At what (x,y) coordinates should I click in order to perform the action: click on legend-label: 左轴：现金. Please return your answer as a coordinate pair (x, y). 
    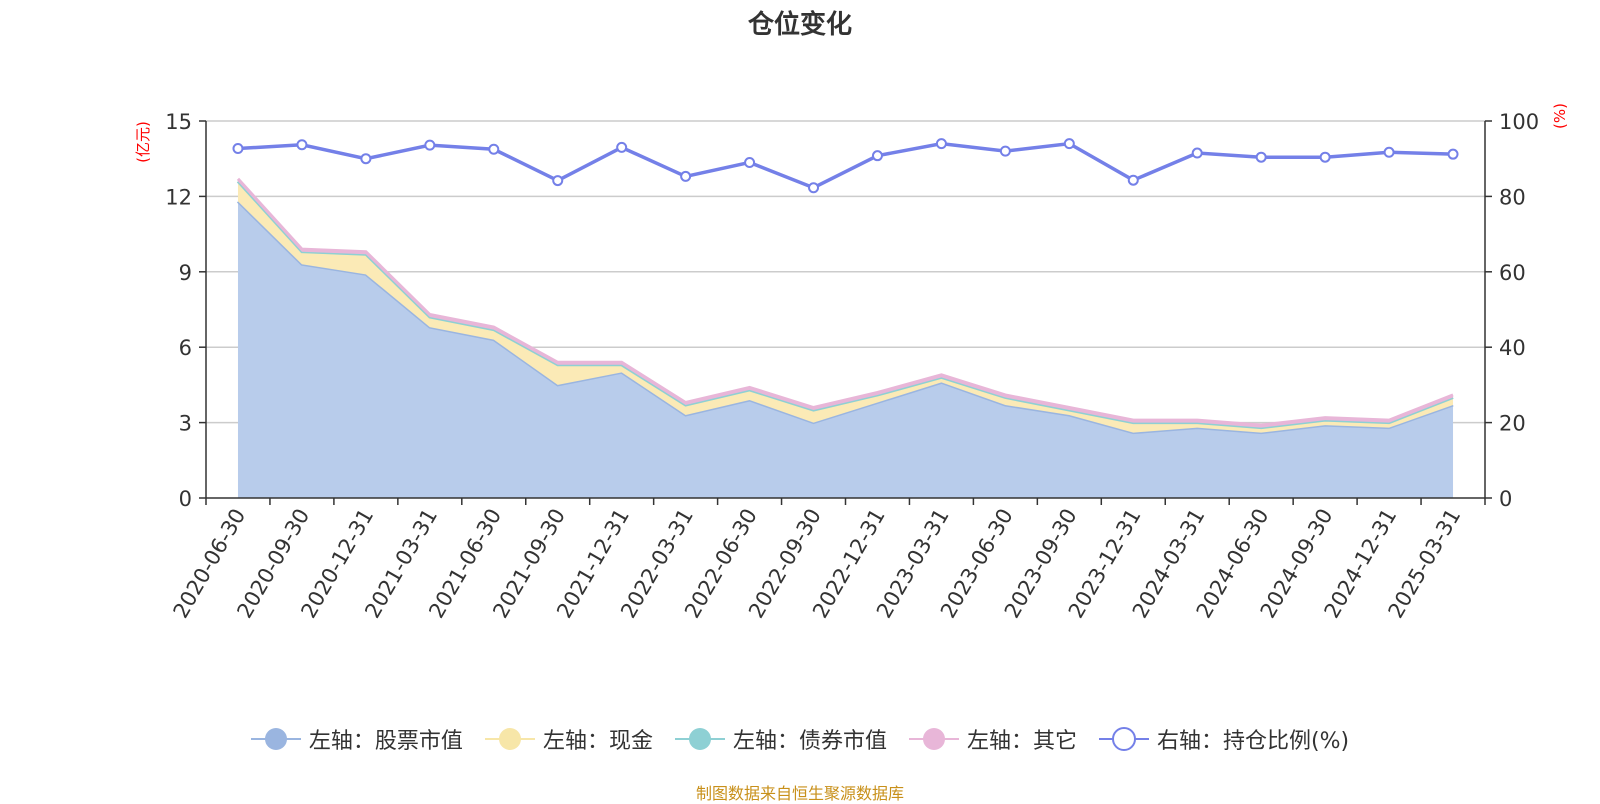
    Looking at the image, I should click on (597, 741).